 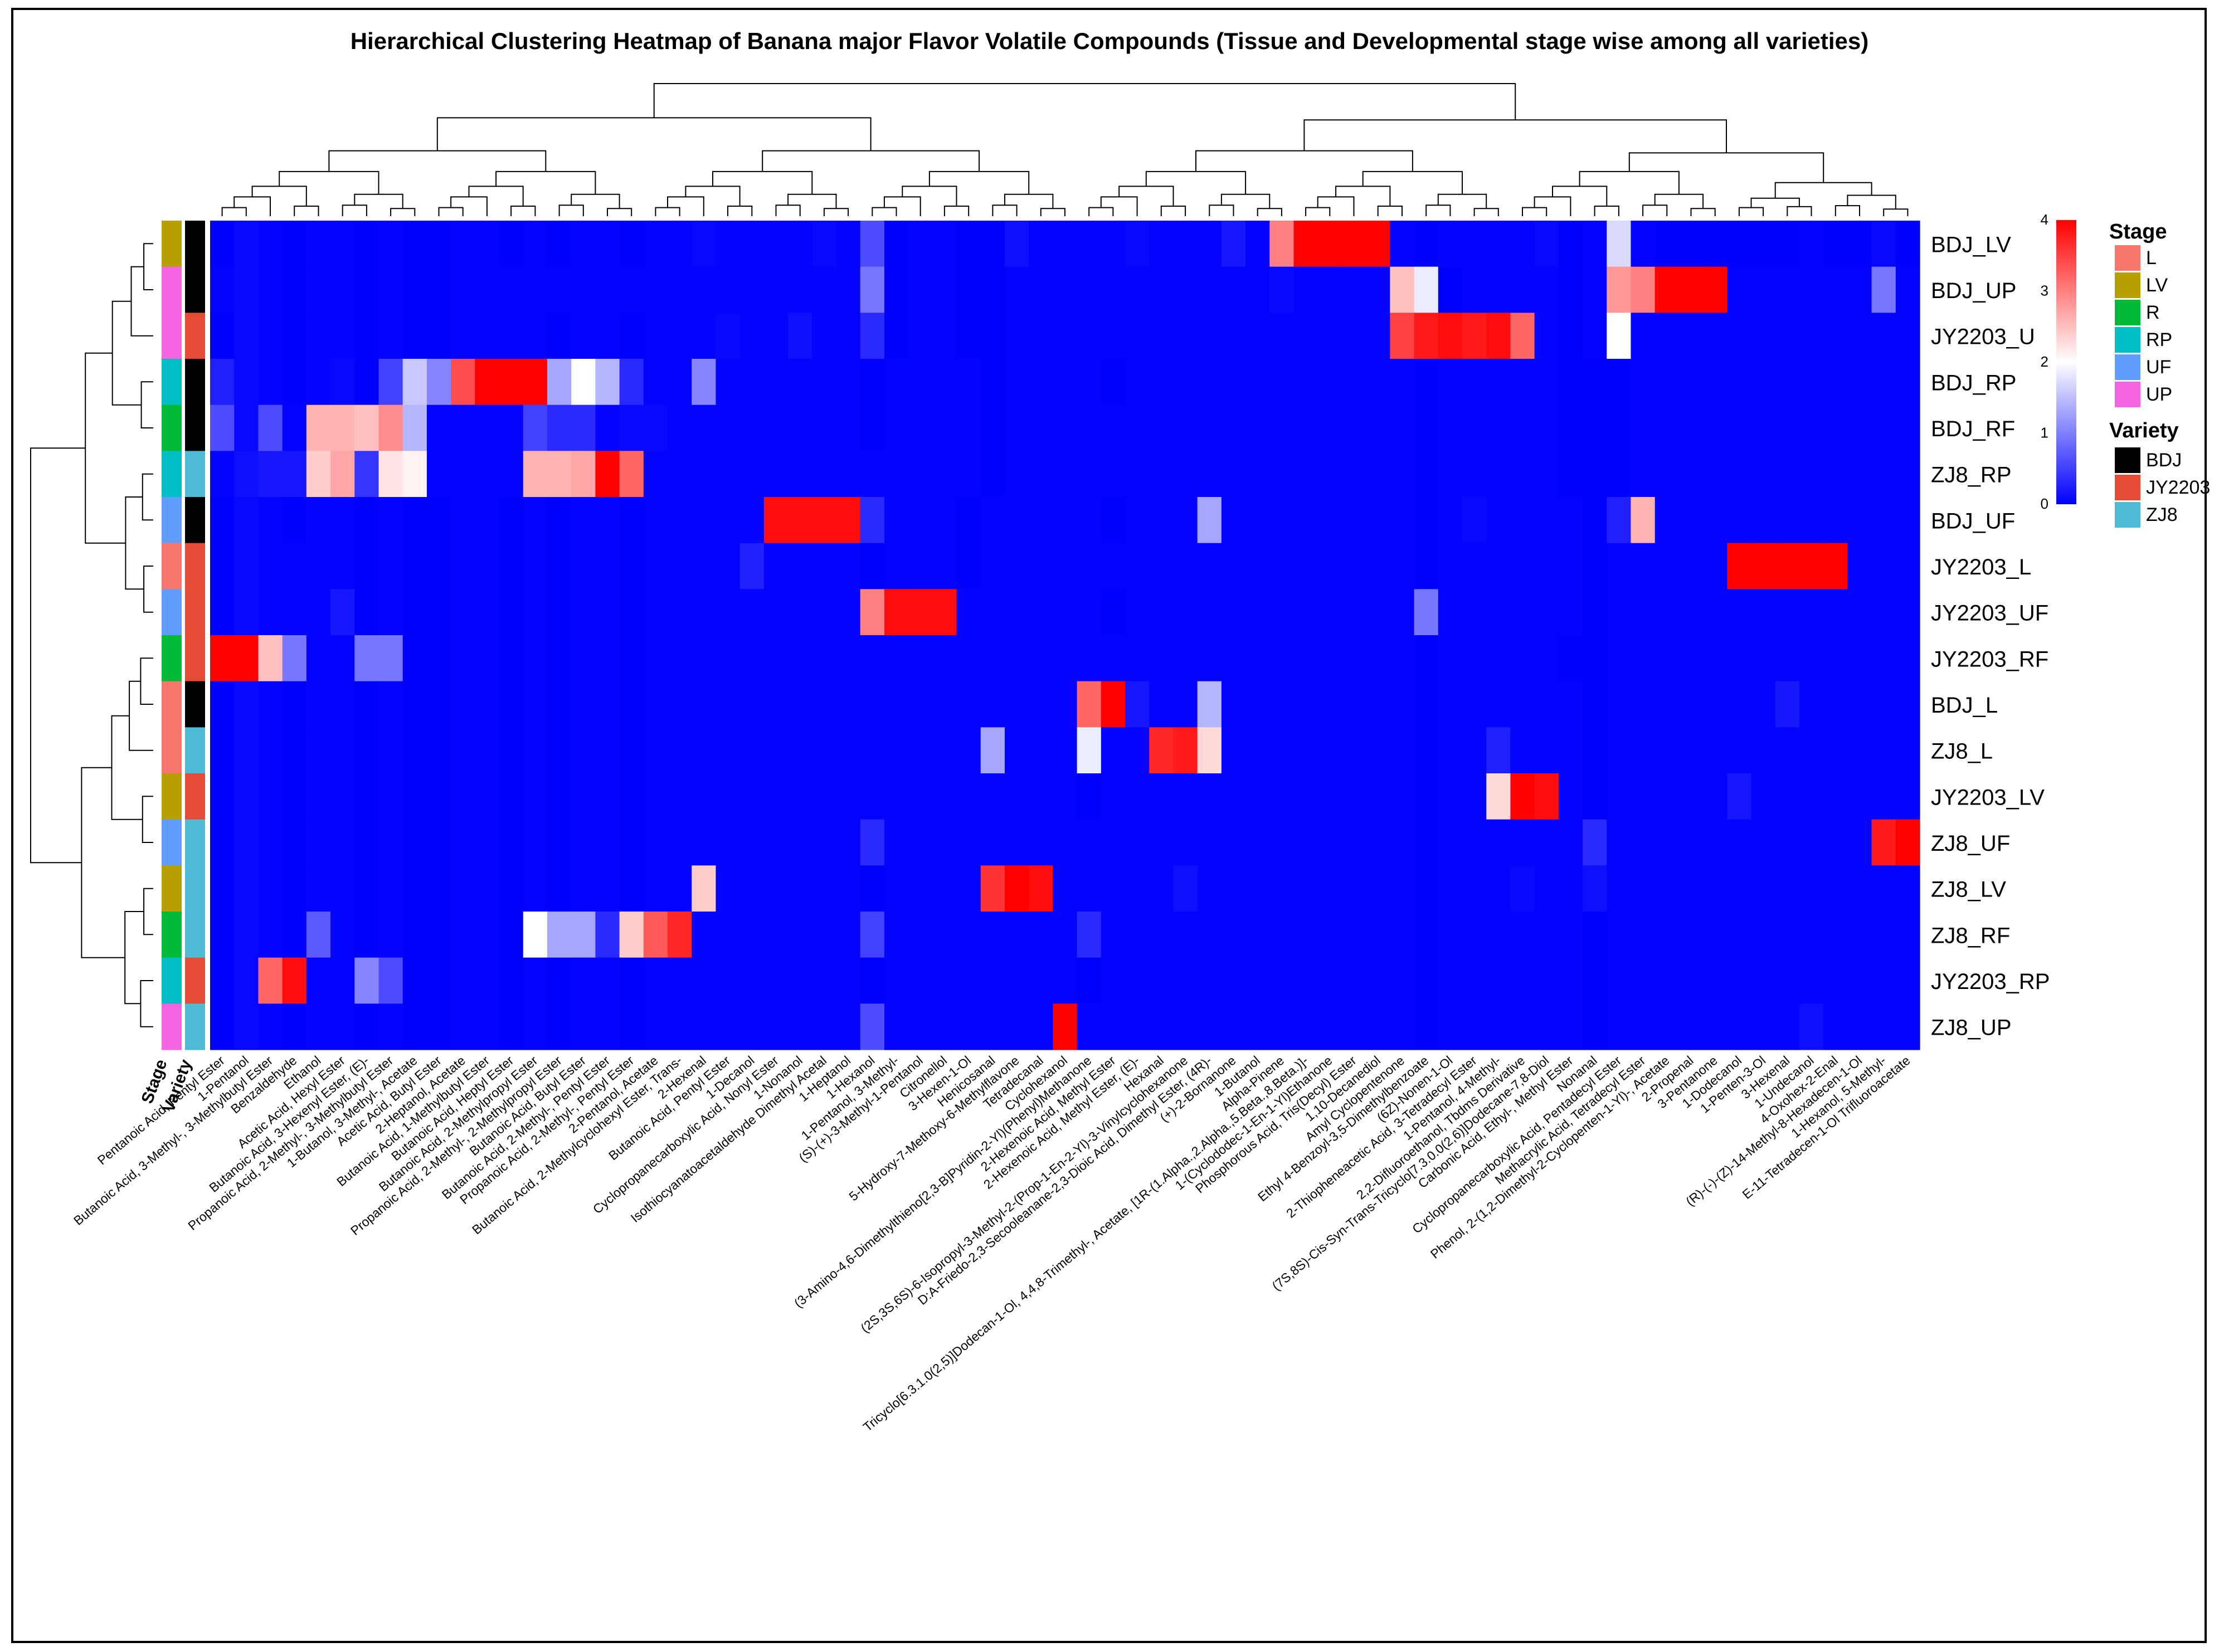 I want to click on variety-legend-swatch, so click(x=2127, y=515).